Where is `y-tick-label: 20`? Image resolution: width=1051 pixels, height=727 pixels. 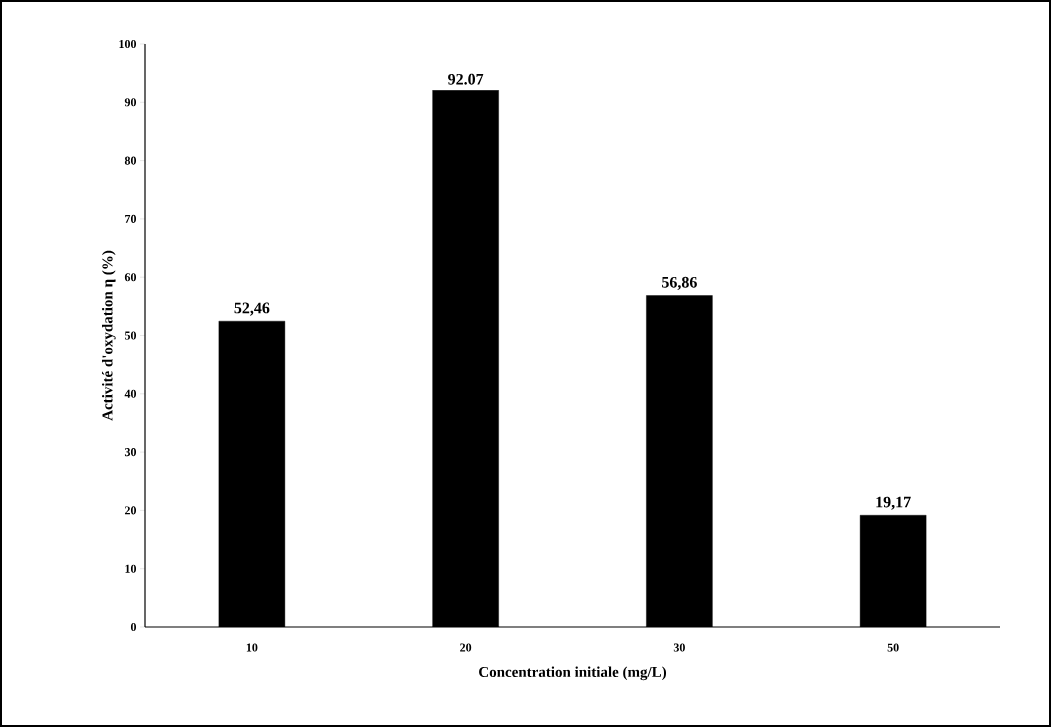
y-tick-label: 20 is located at coordinates (130, 510).